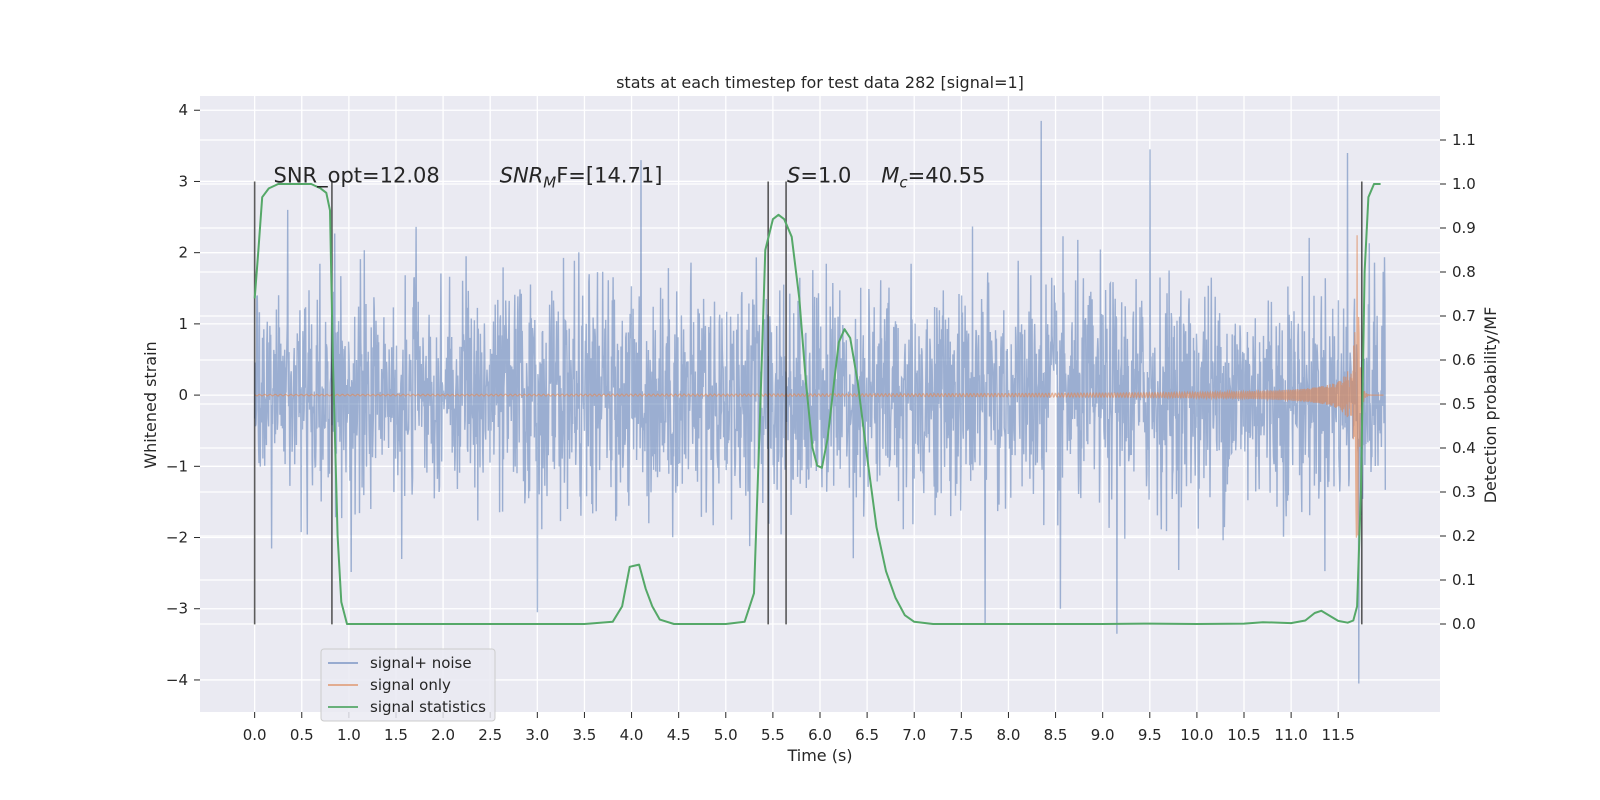  Describe the element at coordinates (150, 404) in the screenshot. I see `y-axis-left-label: Whitened strain` at that location.